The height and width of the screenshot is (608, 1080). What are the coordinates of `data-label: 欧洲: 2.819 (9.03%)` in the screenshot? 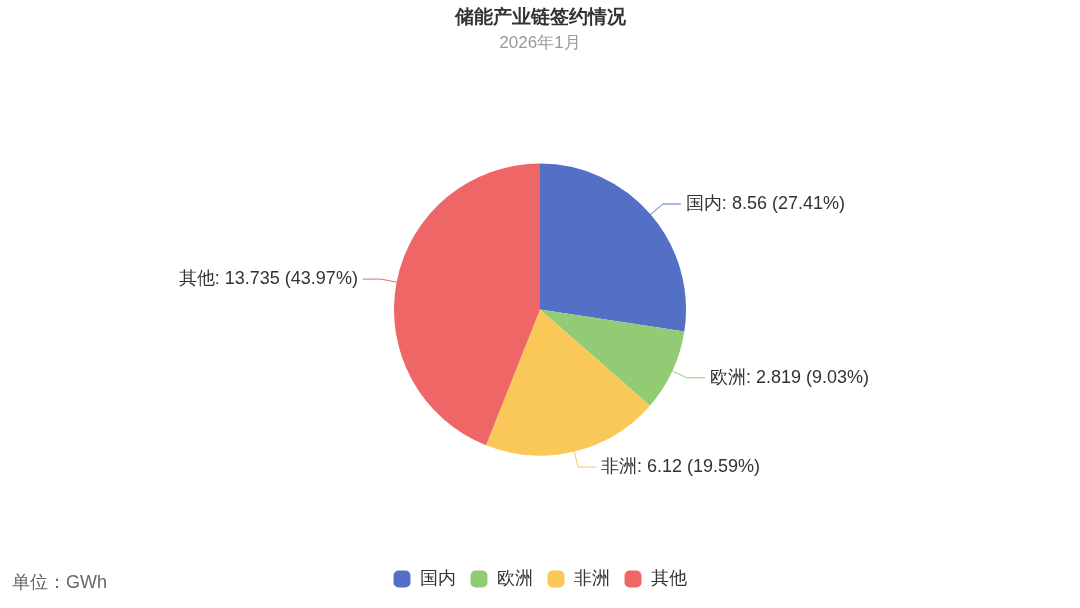 It's located at (789, 376).